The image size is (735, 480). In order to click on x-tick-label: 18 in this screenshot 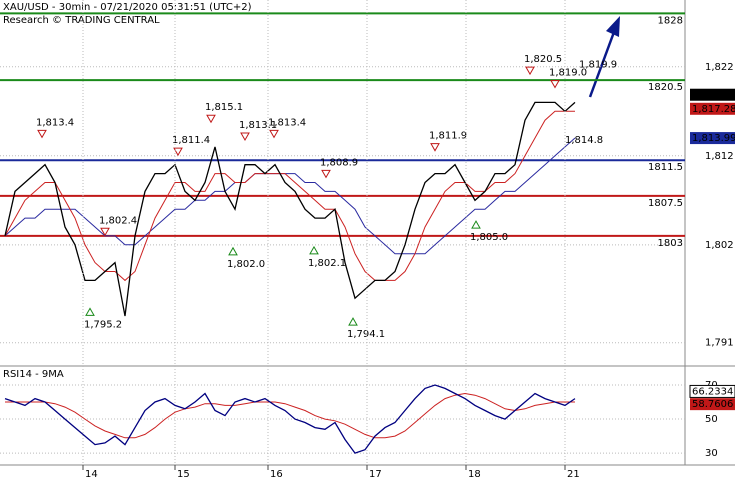, I will do `click(474, 474)`.